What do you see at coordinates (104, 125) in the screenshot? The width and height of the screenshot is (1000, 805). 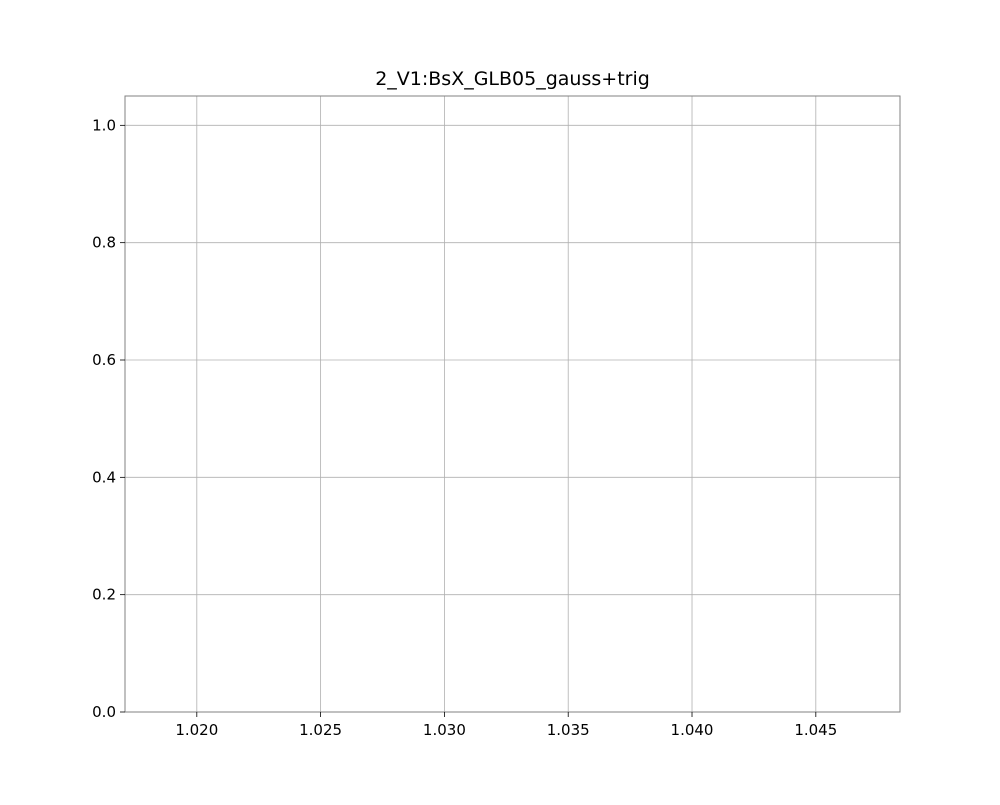 I see `y-tick-label: 1.0` at bounding box center [104, 125].